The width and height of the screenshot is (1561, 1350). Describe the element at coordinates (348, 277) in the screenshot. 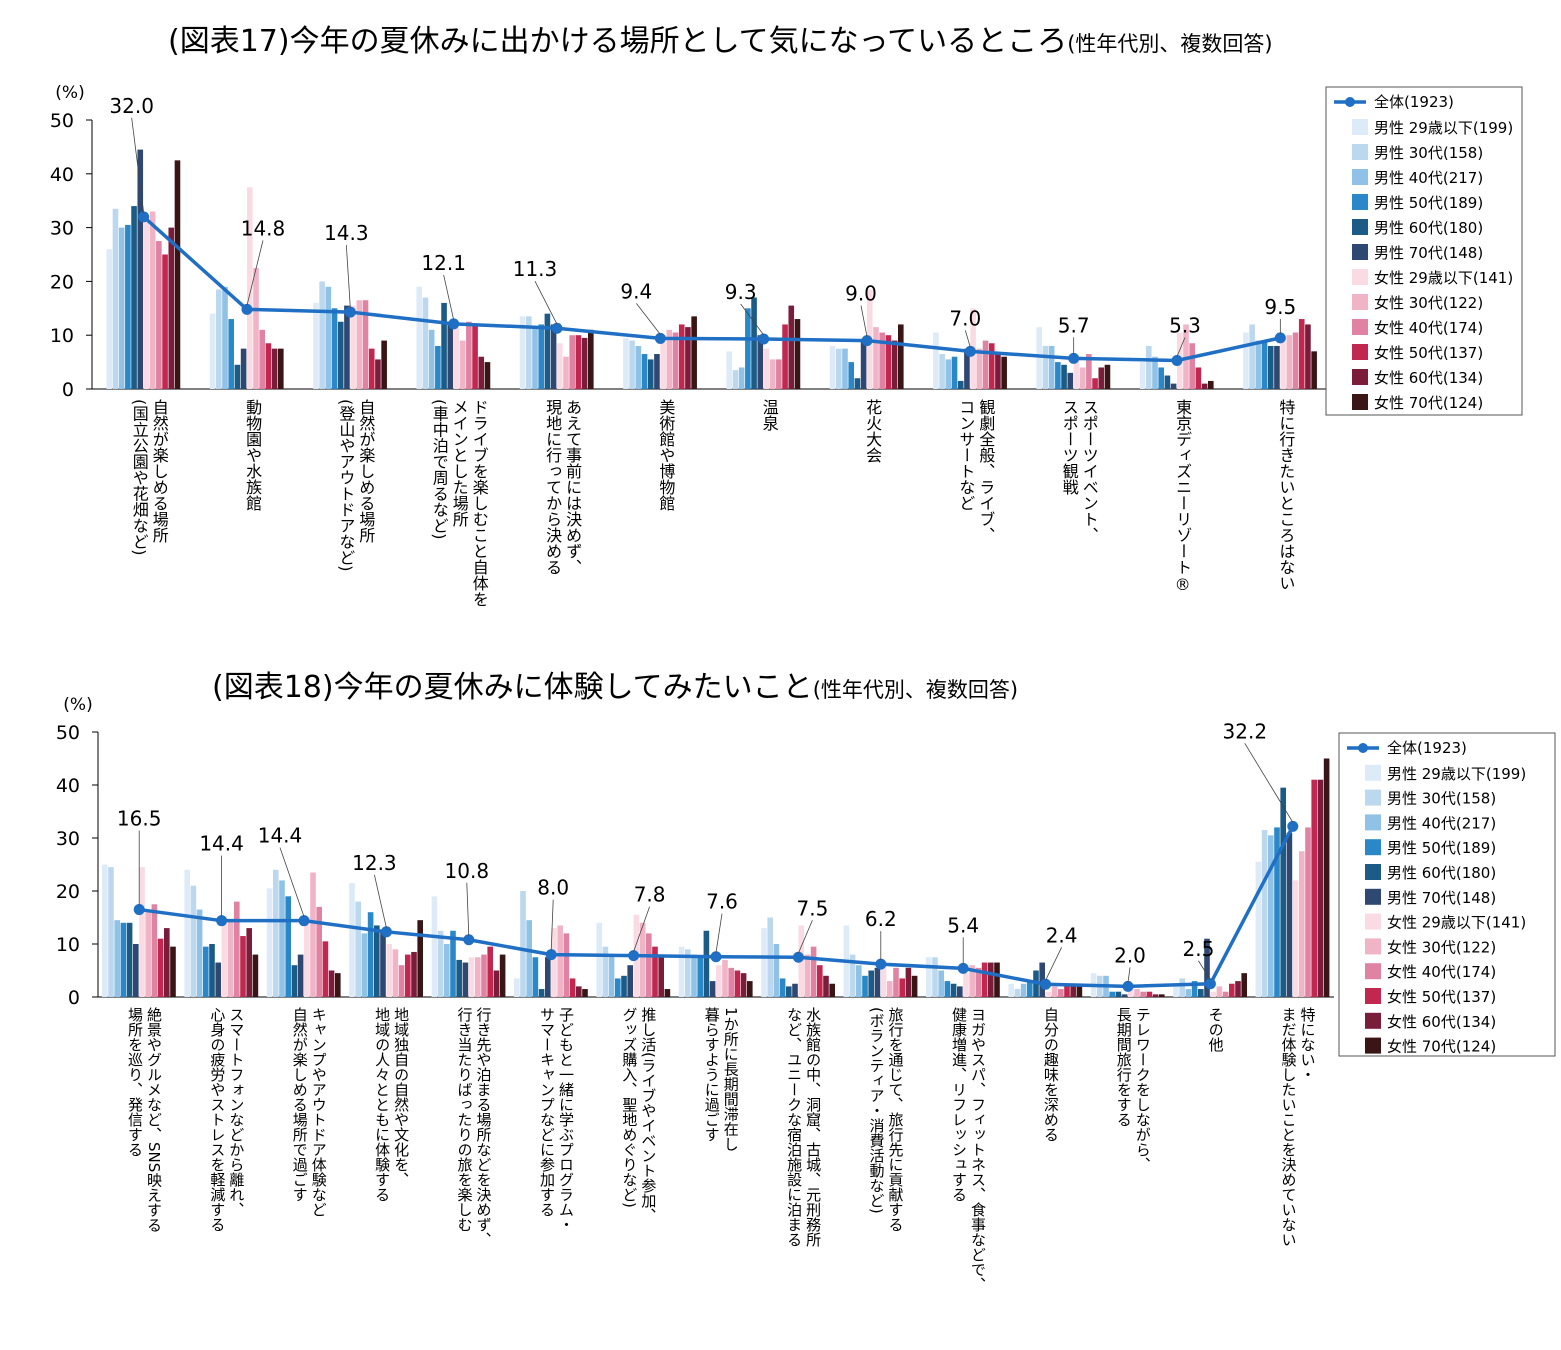

I see `chart17-leader-line` at that location.